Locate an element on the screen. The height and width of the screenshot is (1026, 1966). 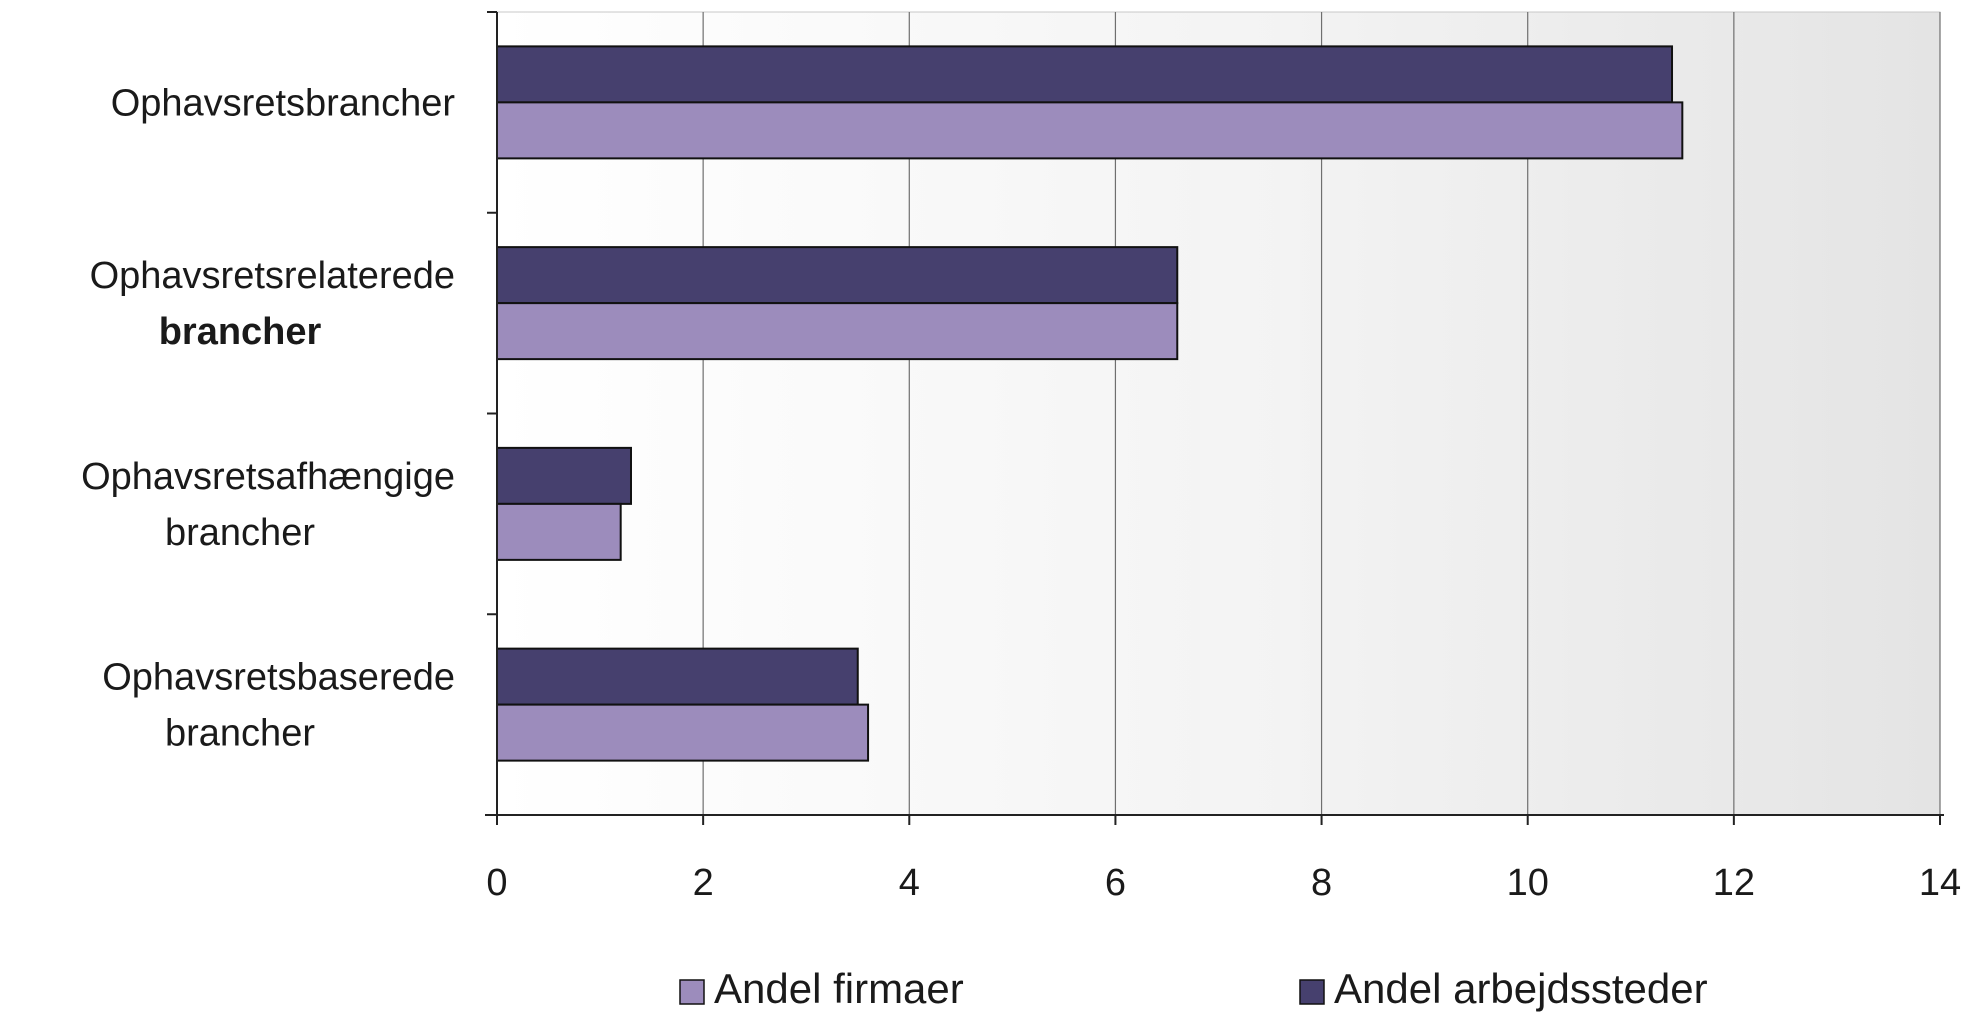
legend-label: Andel arbejdssteder is located at coordinates (1521, 988).